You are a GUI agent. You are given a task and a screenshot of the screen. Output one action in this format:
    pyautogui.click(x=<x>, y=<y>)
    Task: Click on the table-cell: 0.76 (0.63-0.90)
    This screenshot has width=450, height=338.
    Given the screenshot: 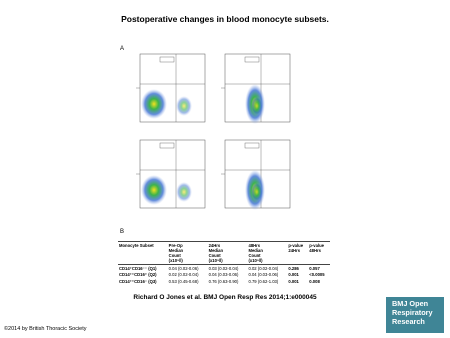 What is the action you would take?
    pyautogui.click(x=223, y=281)
    